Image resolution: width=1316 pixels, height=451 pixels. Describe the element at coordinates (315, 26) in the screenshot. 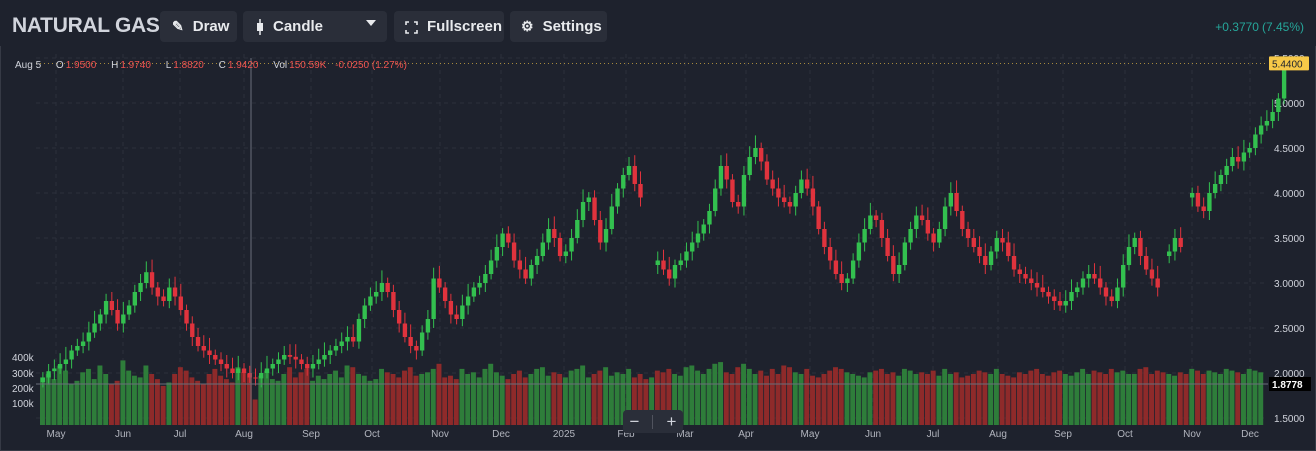

I see `chart-type-dropdown: Candle` at that location.